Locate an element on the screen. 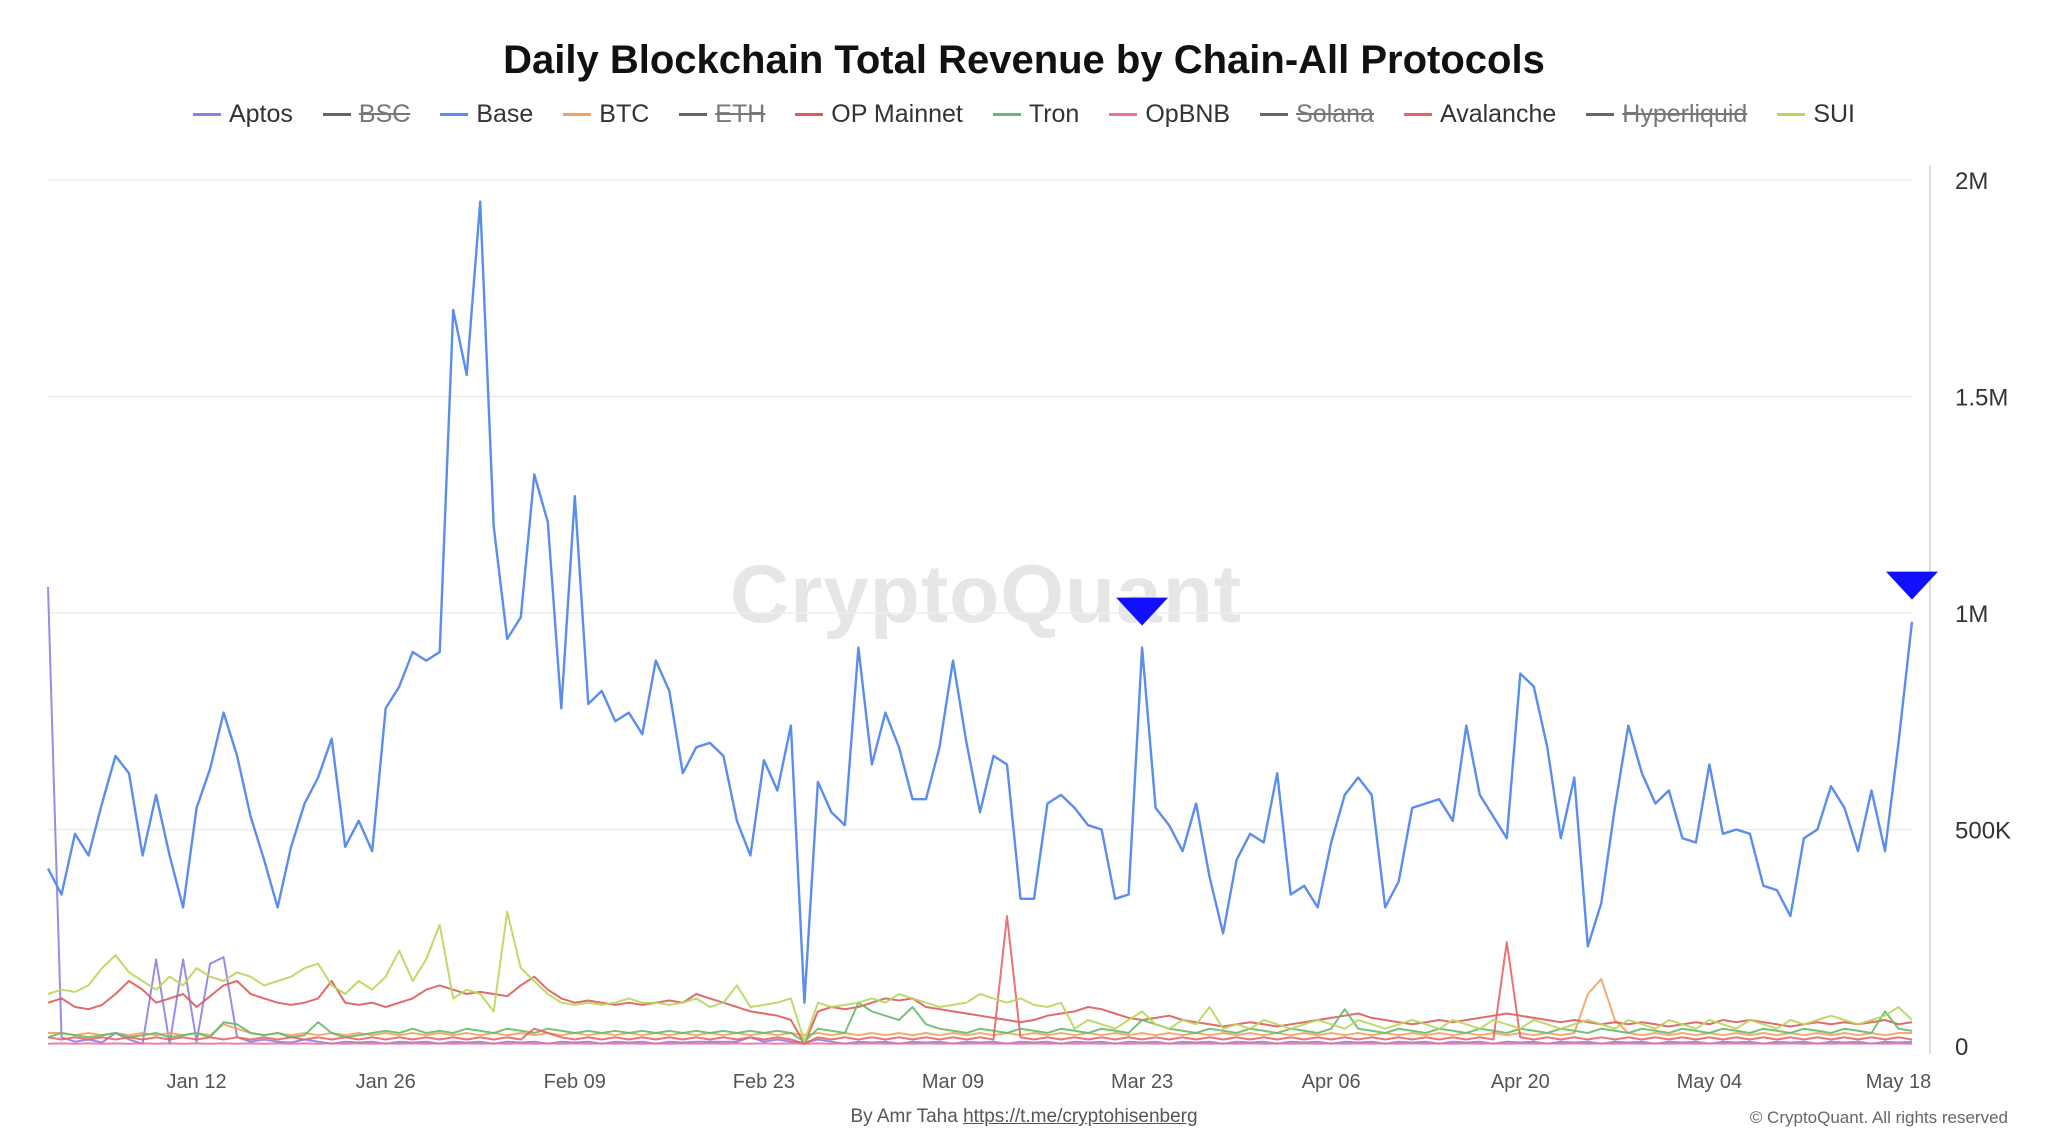 This screenshot has height=1144, width=2048. legend-item-eth: ETH is located at coordinates (722, 114).